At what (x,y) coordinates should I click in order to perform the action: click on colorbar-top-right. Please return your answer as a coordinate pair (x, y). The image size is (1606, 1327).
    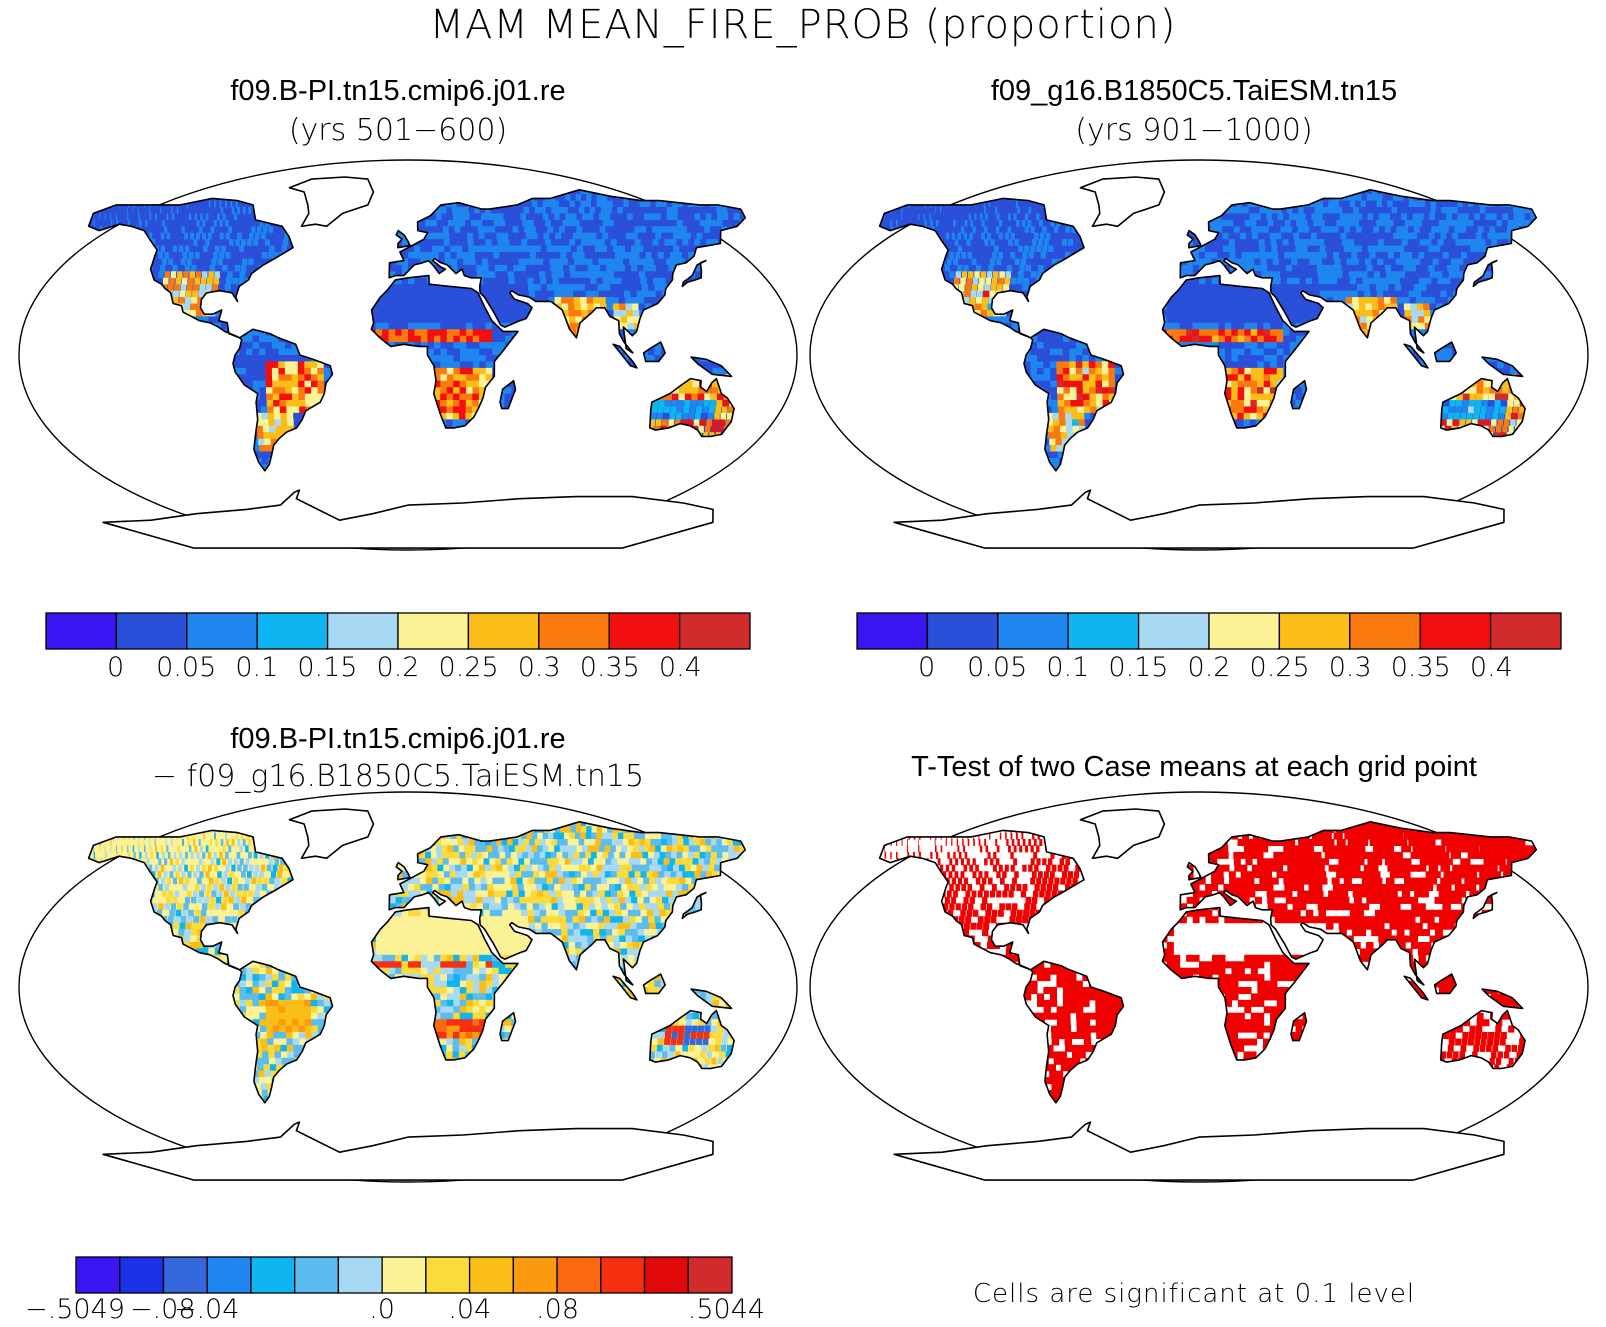
    Looking at the image, I should click on (1209, 631).